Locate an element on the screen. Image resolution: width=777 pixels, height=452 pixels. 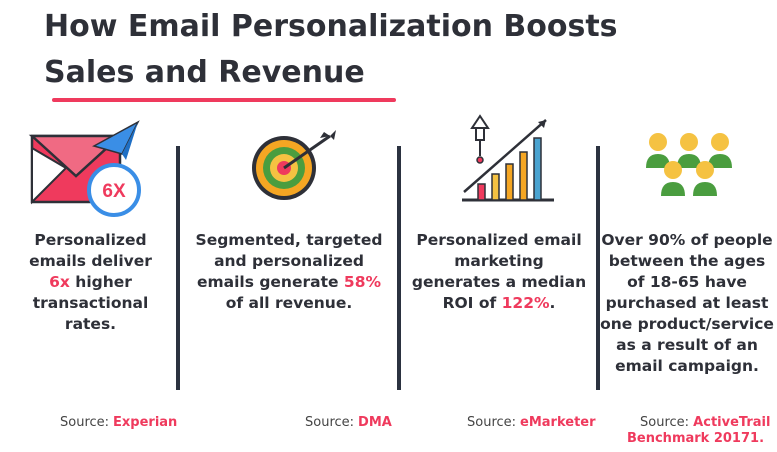
email-envelope-icon: 6X is located at coordinates (84, 168).